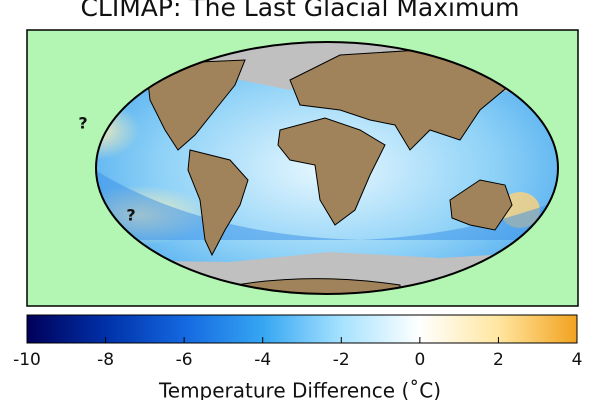 This screenshot has height=404, width=600. What do you see at coordinates (218, 203) in the screenshot?
I see `south-america` at bounding box center [218, 203].